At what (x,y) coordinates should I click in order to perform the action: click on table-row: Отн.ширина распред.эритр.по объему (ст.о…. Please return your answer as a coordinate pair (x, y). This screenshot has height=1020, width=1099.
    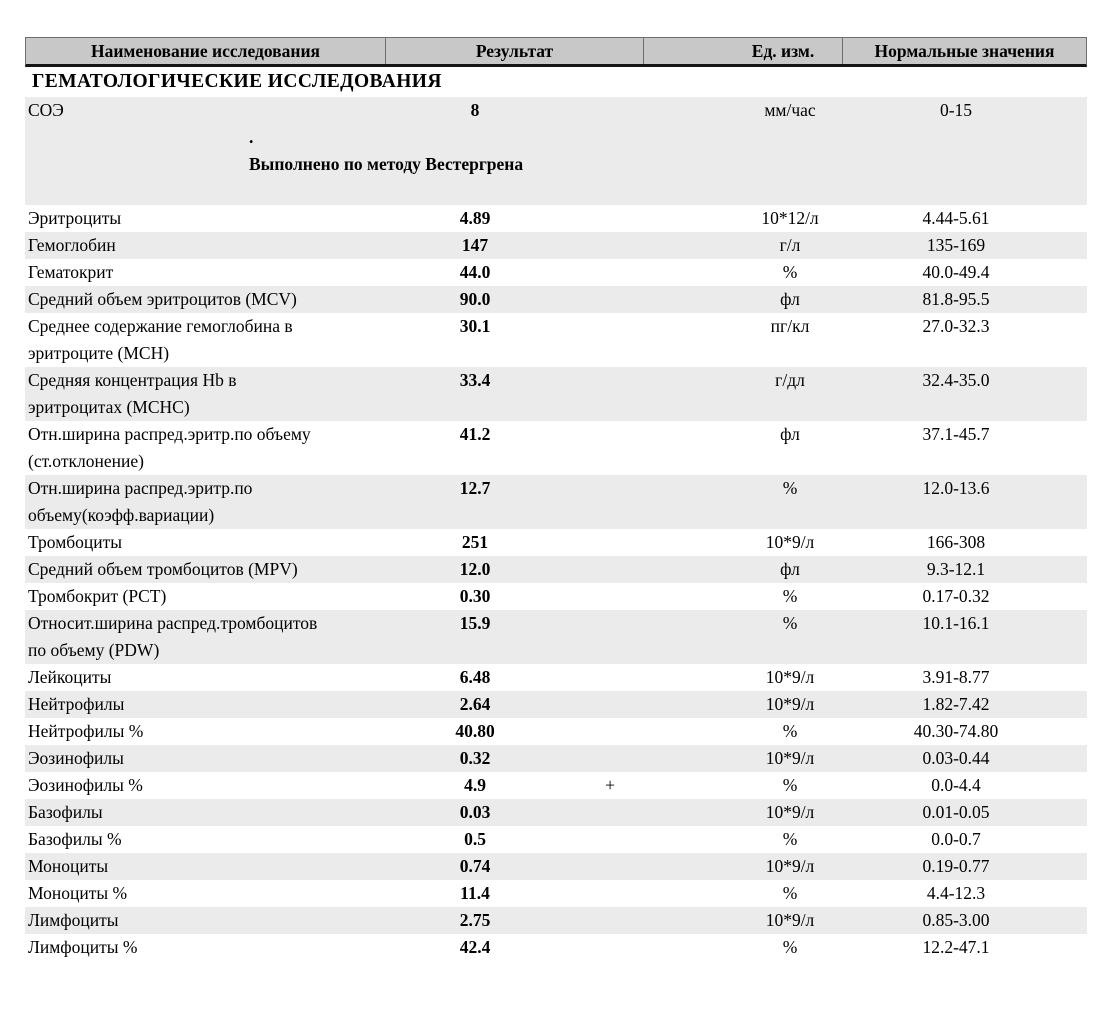
    Looking at the image, I should click on (556, 448).